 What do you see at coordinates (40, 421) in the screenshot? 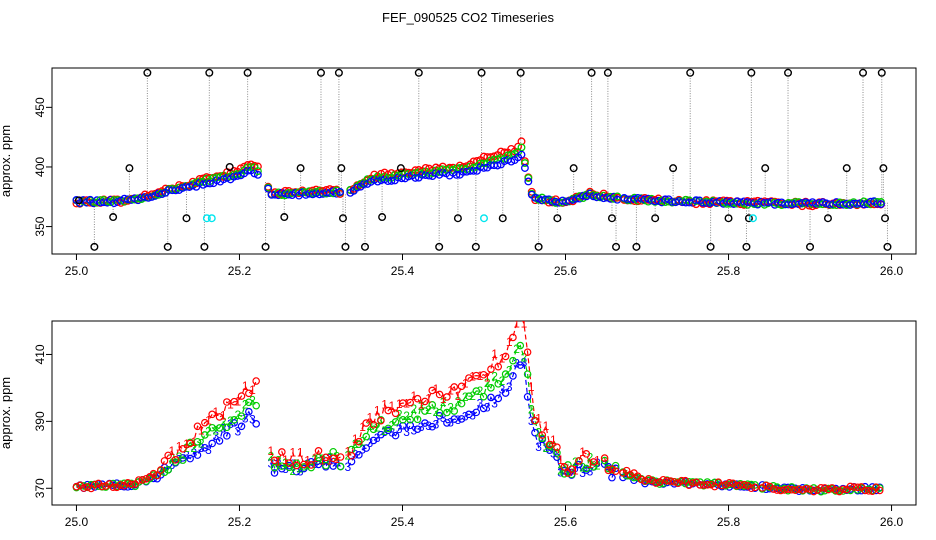
I see `y-tick-label: 390` at bounding box center [40, 421].